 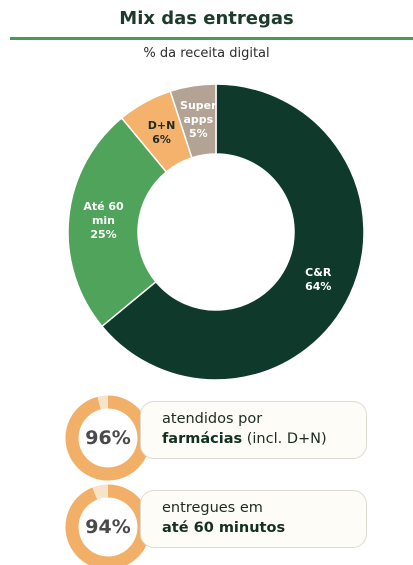 What do you see at coordinates (103, 235) in the screenshot?
I see `segment-value: 25%` at bounding box center [103, 235].